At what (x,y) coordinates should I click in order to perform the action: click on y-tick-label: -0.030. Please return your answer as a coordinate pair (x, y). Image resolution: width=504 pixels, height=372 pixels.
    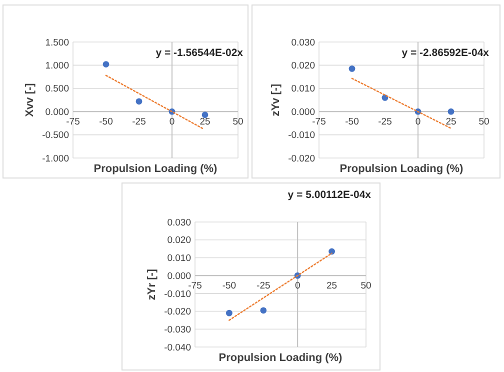
    Looking at the image, I should click on (177, 330).